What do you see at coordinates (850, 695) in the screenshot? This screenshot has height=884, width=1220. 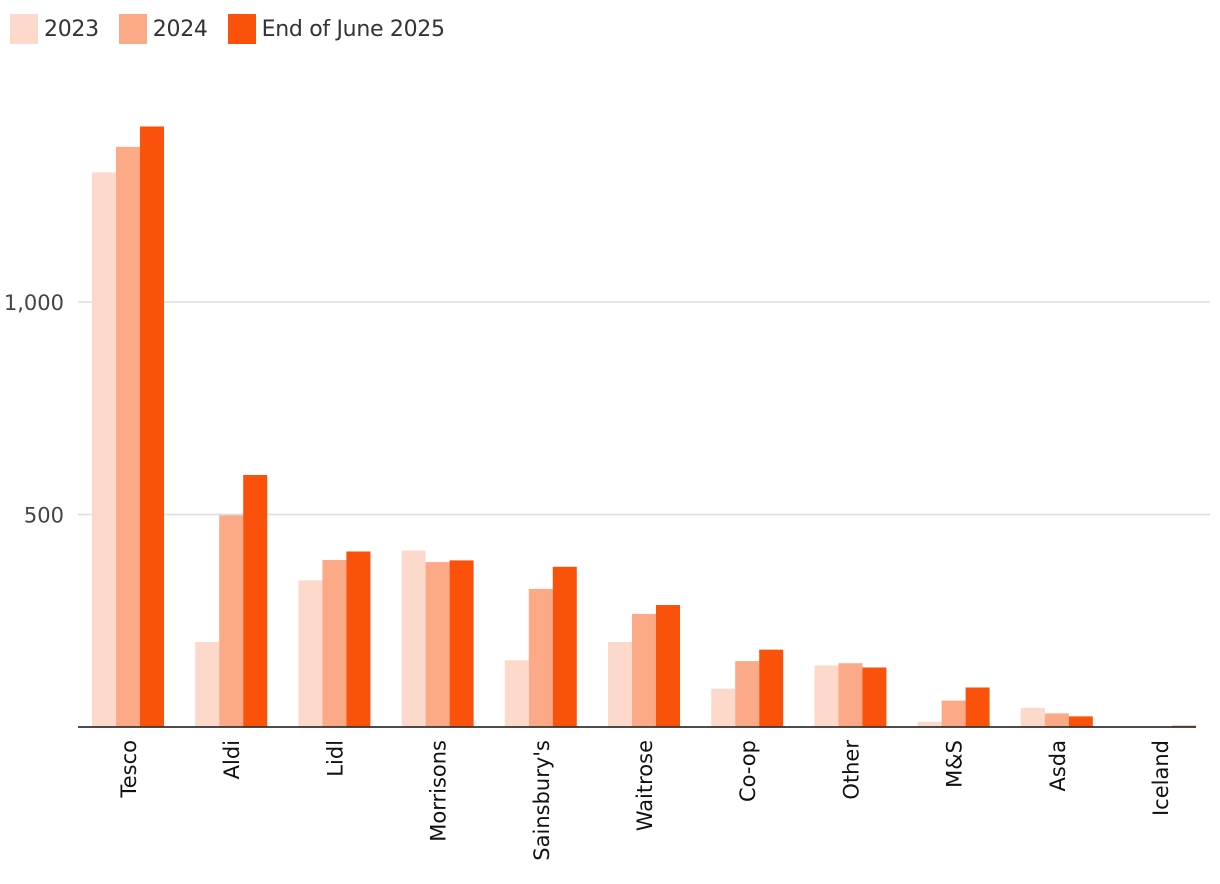 I see `bar-other-2024` at bounding box center [850, 695].